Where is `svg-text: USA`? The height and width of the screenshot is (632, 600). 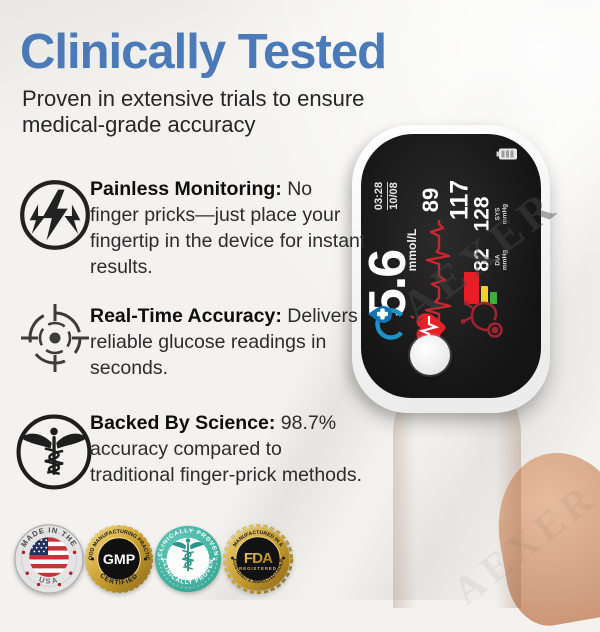
svg-text: USA is located at coordinates (49, 580).